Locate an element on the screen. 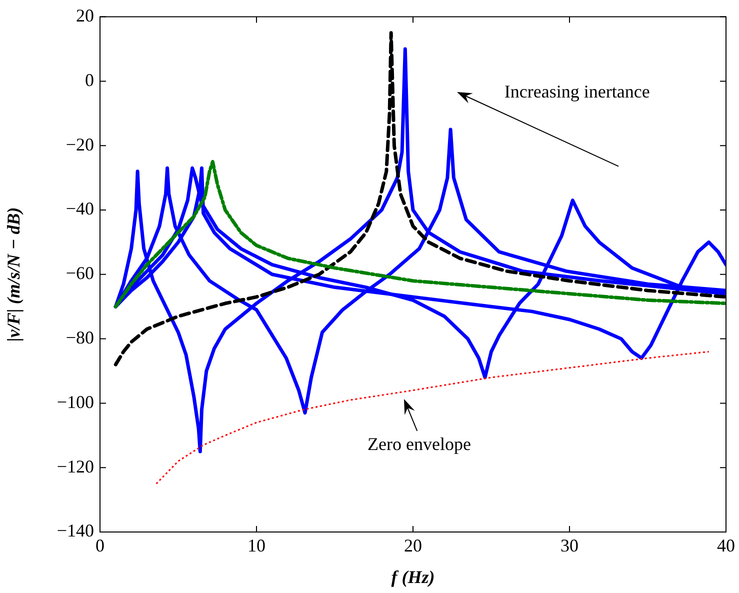 This screenshot has width=739, height=593. x-tick-label: 40 is located at coordinates (726, 546).